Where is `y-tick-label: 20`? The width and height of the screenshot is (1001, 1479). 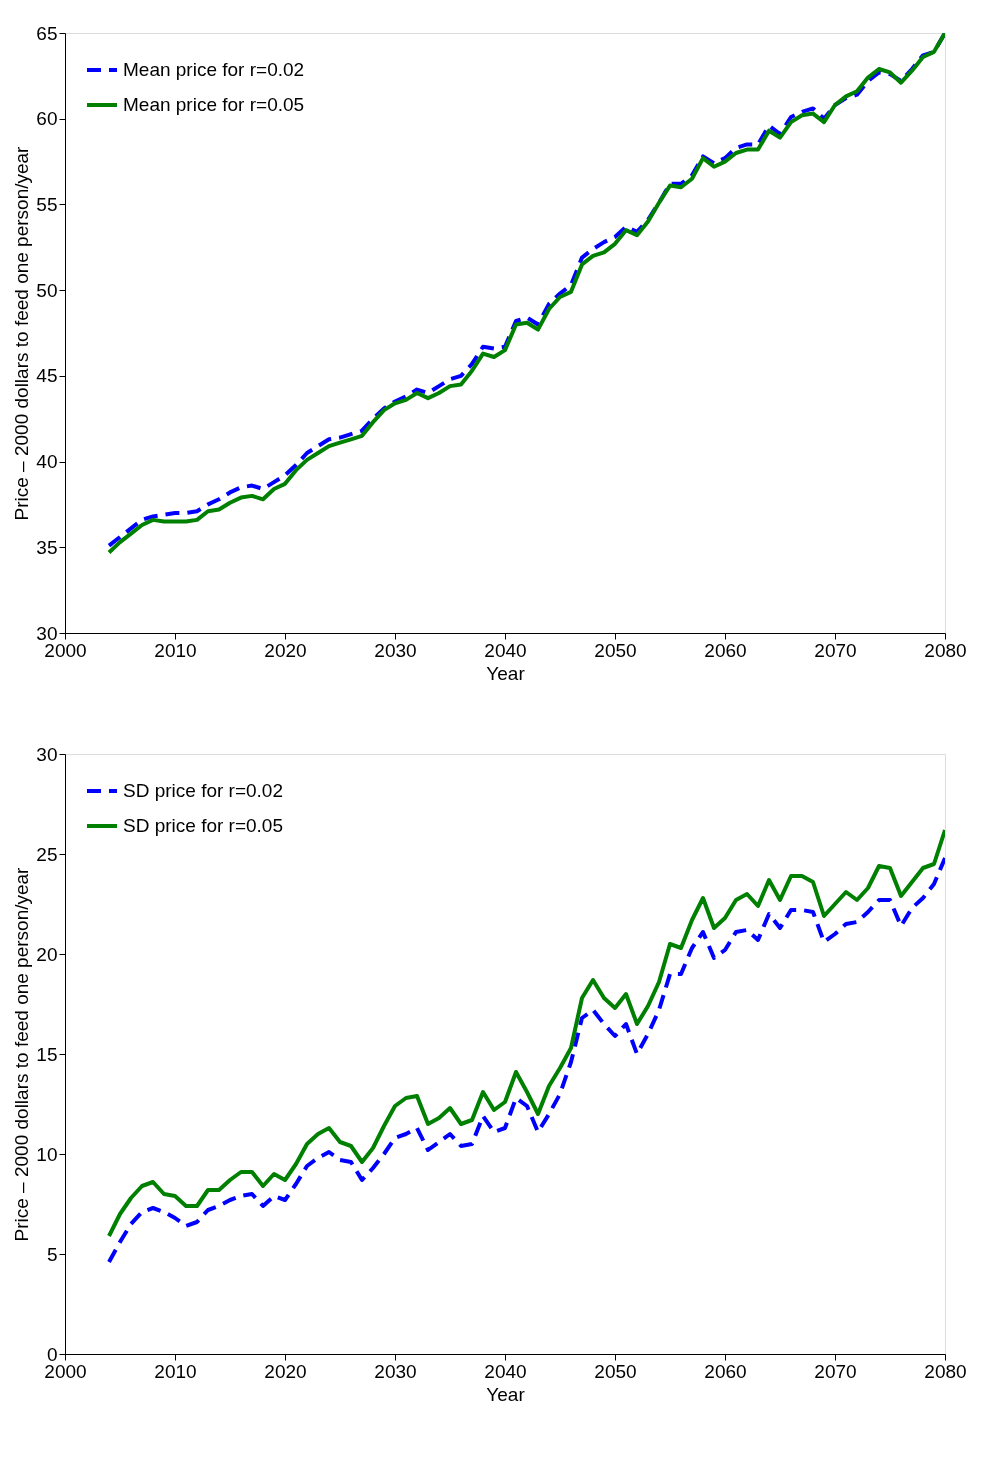
y-tick-label: 20 is located at coordinates (47, 954).